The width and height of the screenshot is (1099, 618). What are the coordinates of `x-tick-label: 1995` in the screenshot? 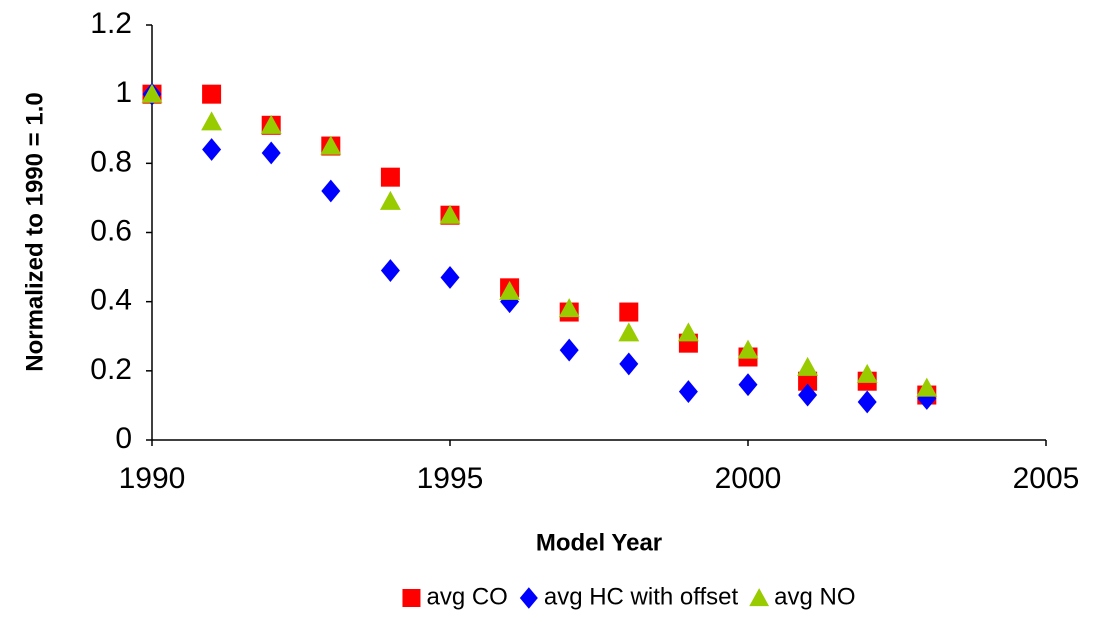 It's located at (450, 478).